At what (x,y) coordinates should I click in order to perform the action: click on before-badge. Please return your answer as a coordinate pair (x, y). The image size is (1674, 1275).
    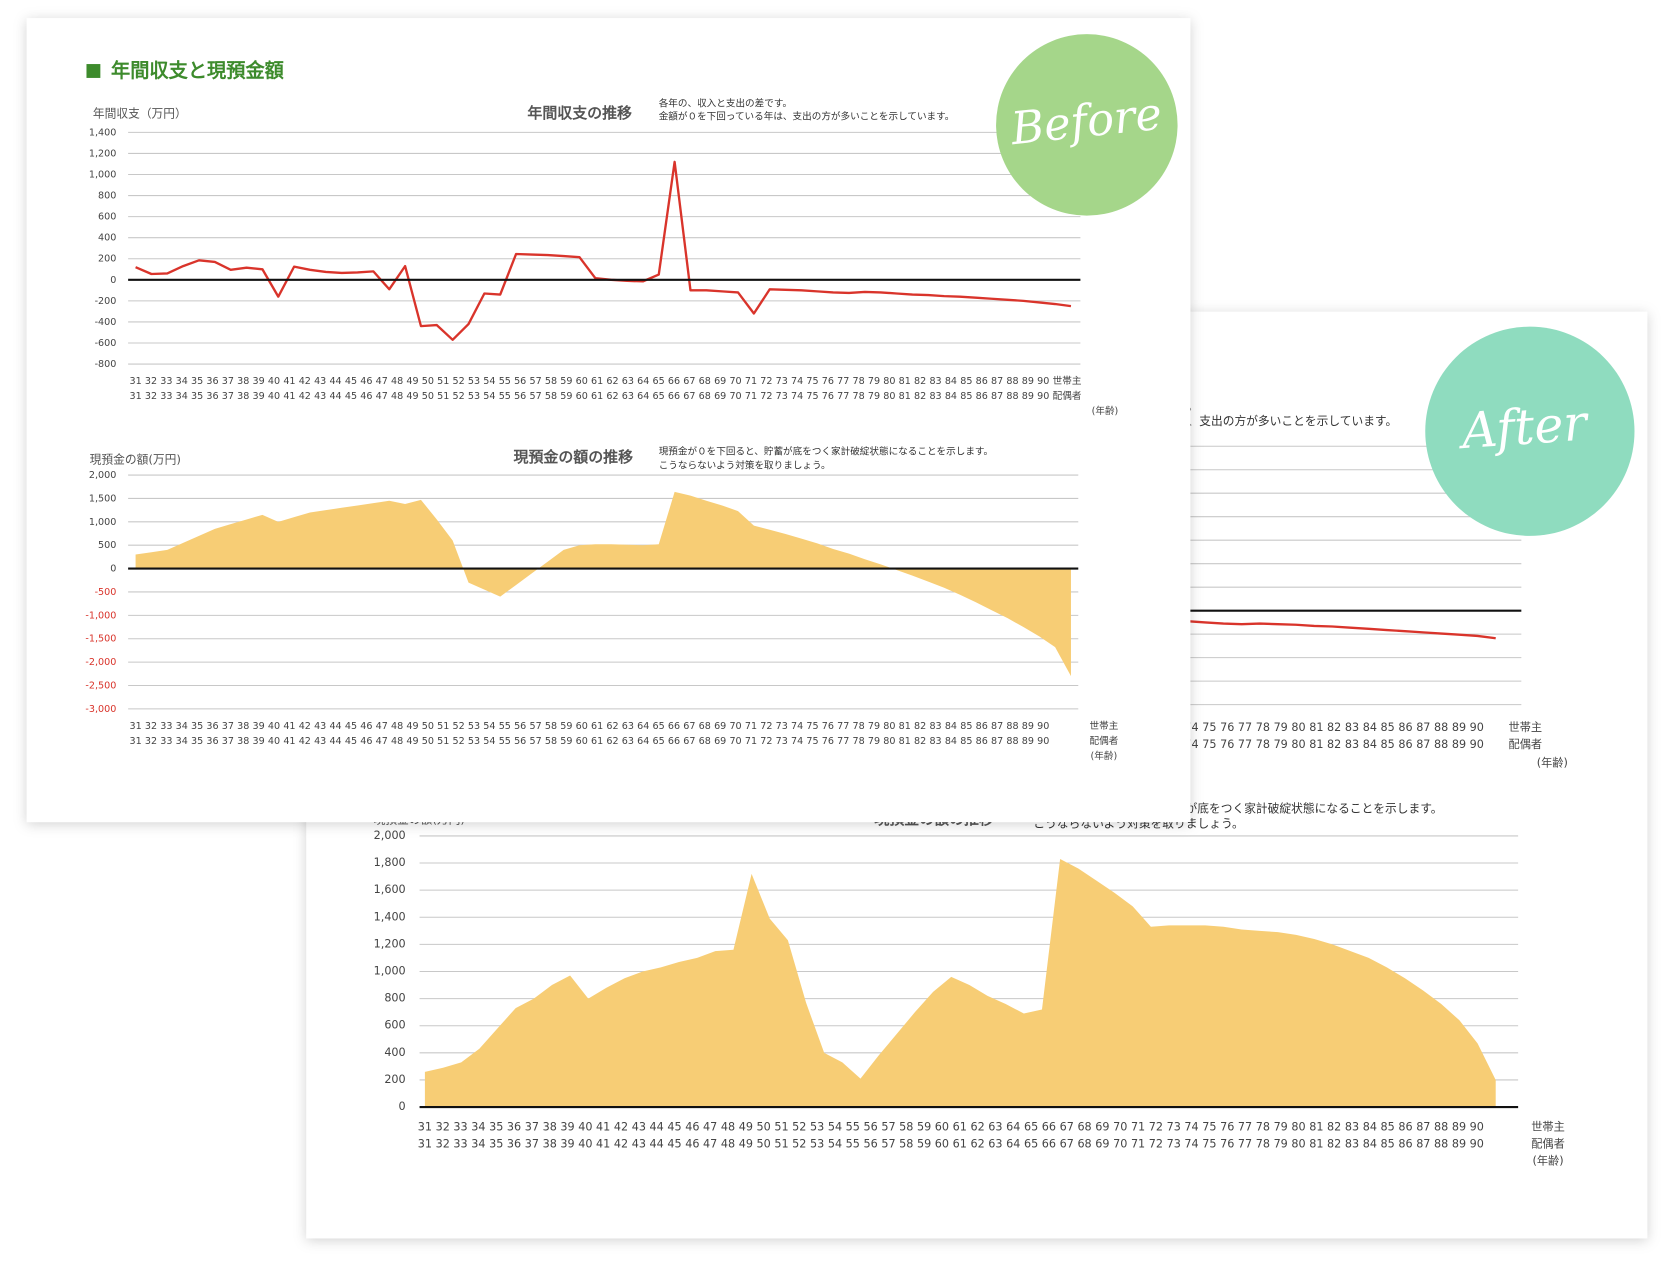
    Looking at the image, I should click on (1087, 125).